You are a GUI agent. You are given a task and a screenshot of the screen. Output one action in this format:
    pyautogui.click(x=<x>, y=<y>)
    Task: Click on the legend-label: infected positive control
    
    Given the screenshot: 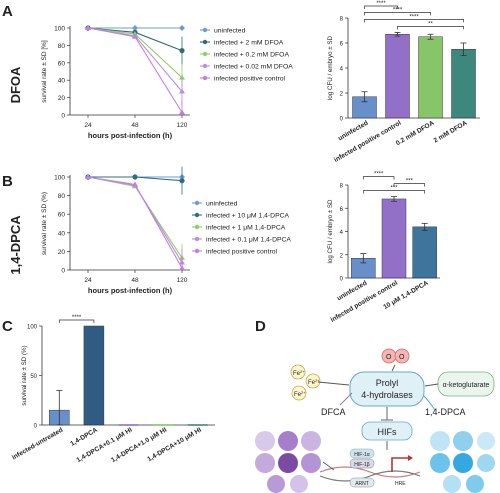 What is the action you would take?
    pyautogui.click(x=242, y=252)
    